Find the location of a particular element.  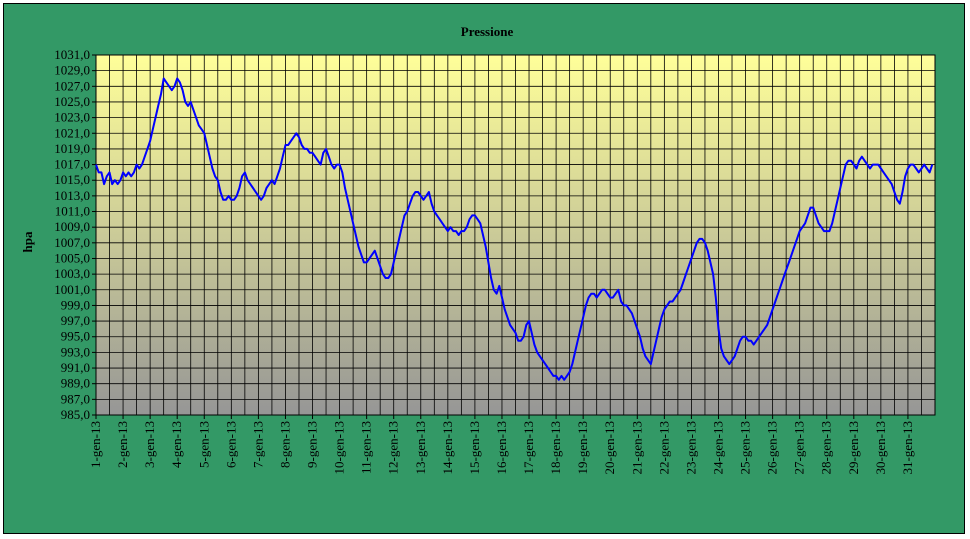

x-tick-label: 22-gen-13 is located at coordinates (663, 447).